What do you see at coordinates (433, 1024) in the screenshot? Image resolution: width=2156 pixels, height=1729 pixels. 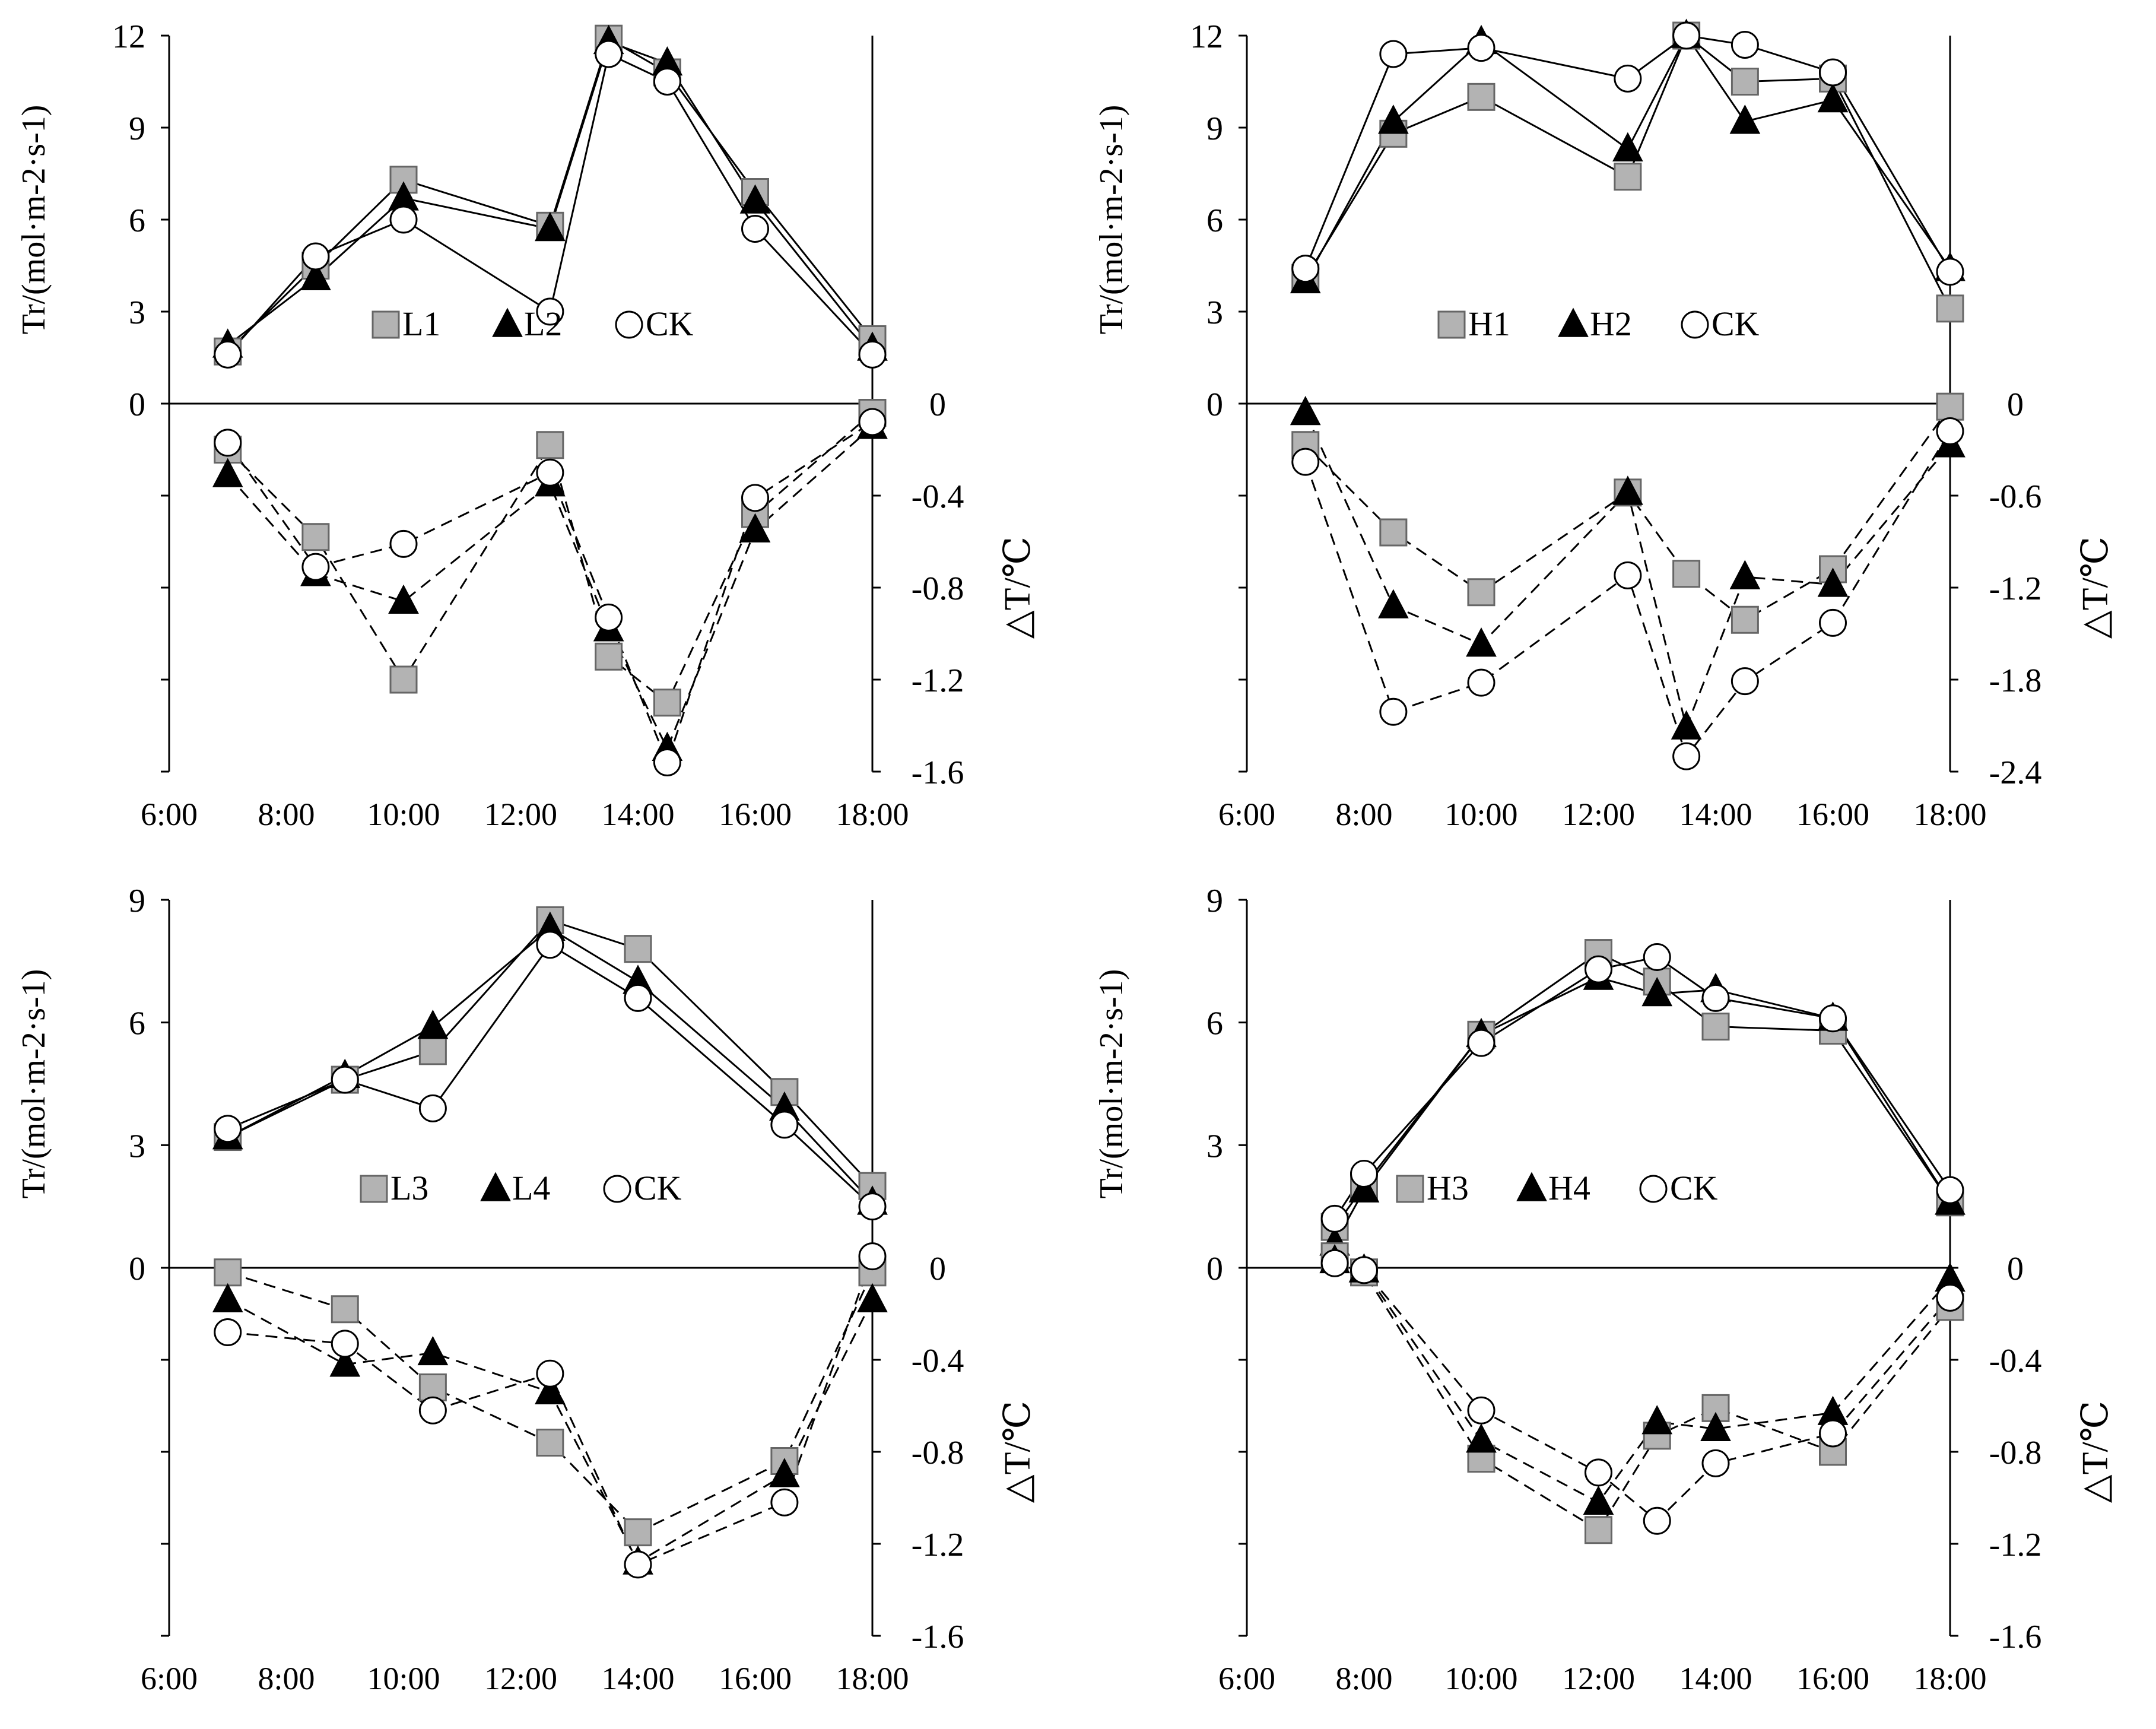 I see `tr-point-l4` at bounding box center [433, 1024].